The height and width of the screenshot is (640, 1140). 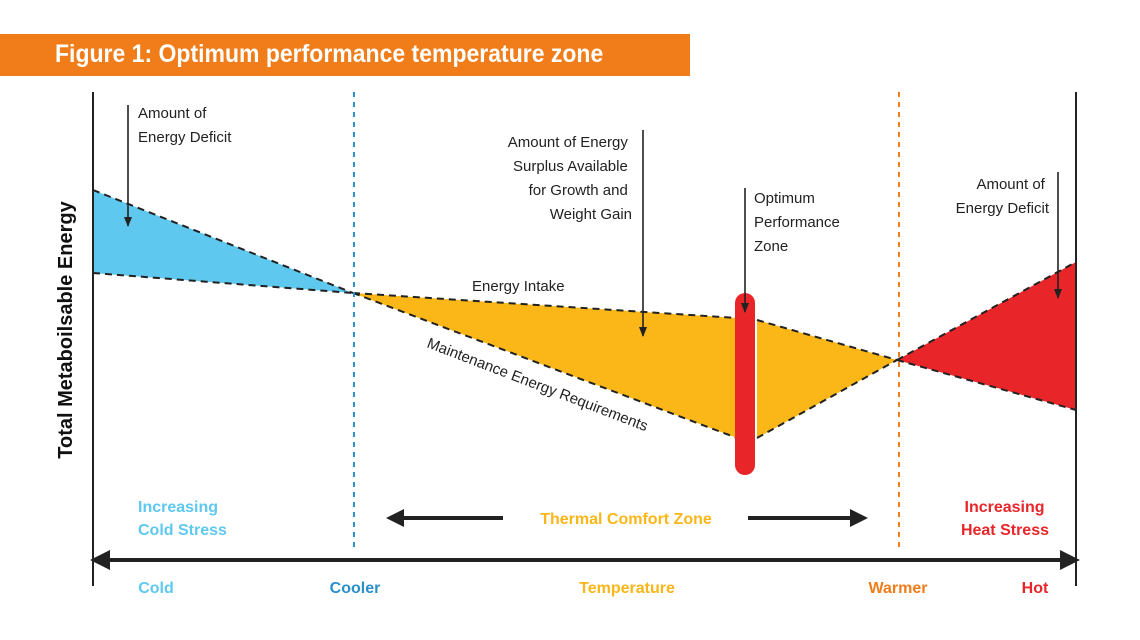 What do you see at coordinates (827, 340) in the screenshot?
I see `intake-line-right` at bounding box center [827, 340].